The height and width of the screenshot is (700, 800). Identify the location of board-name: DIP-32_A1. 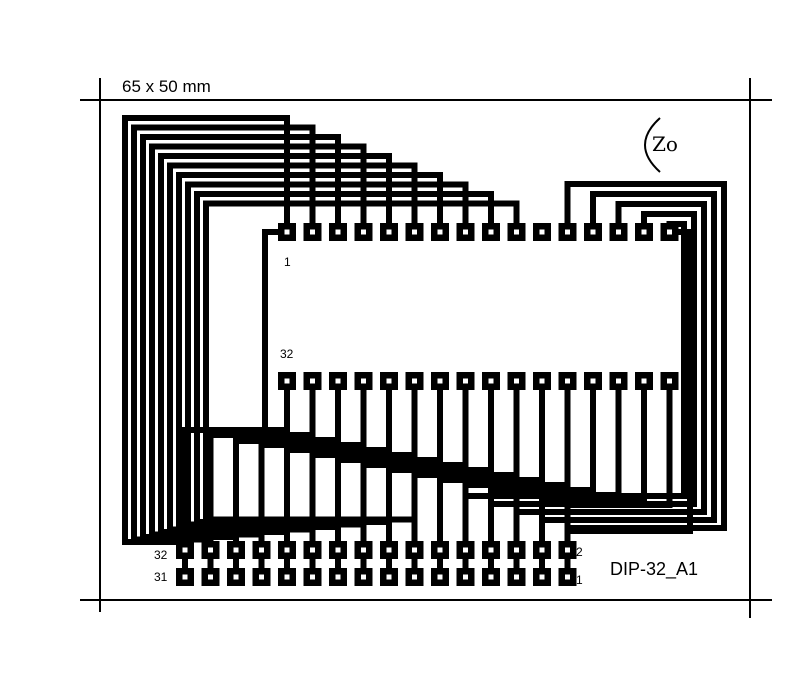
(654, 569).